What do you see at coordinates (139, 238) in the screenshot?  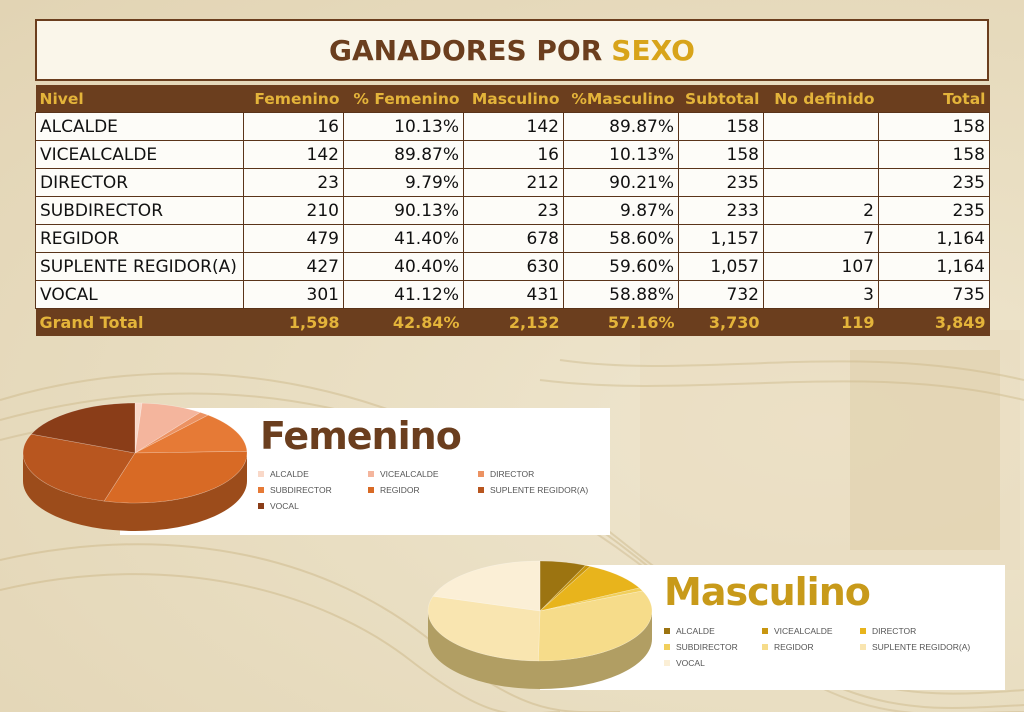 I see `table-cell: REGIDOR` at bounding box center [139, 238].